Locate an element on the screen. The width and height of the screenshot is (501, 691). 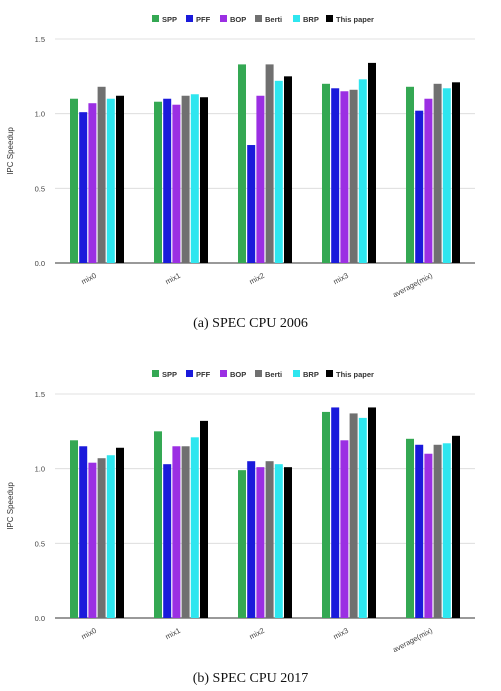
bar-bop-mix3 is located at coordinates (344, 529).